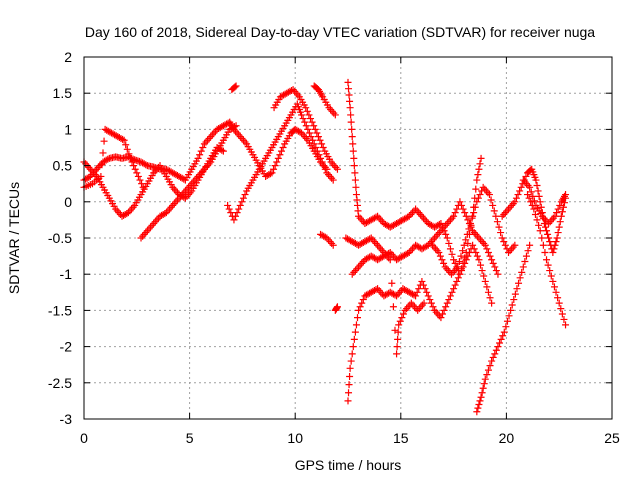 The image size is (640, 480). Describe the element at coordinates (414, 178) in the screenshot. I see `series-sat-k` at that location.